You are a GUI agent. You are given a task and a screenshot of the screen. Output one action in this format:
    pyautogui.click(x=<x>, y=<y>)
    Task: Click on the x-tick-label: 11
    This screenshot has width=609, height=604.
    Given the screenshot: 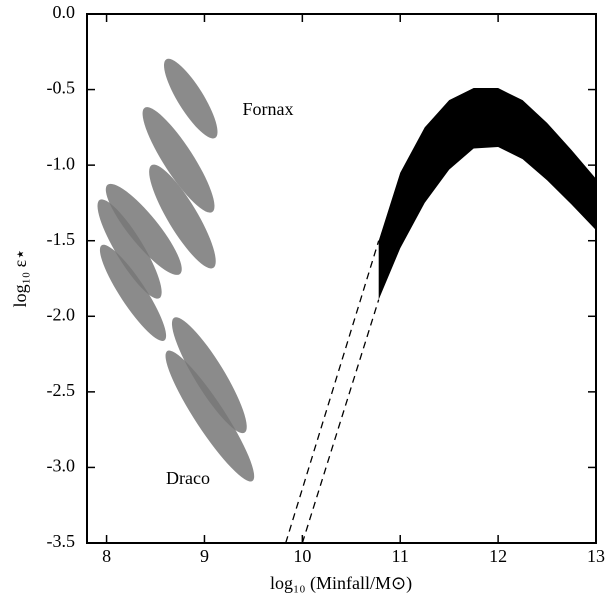 What is the action you would take?
    pyautogui.click(x=400, y=556)
    